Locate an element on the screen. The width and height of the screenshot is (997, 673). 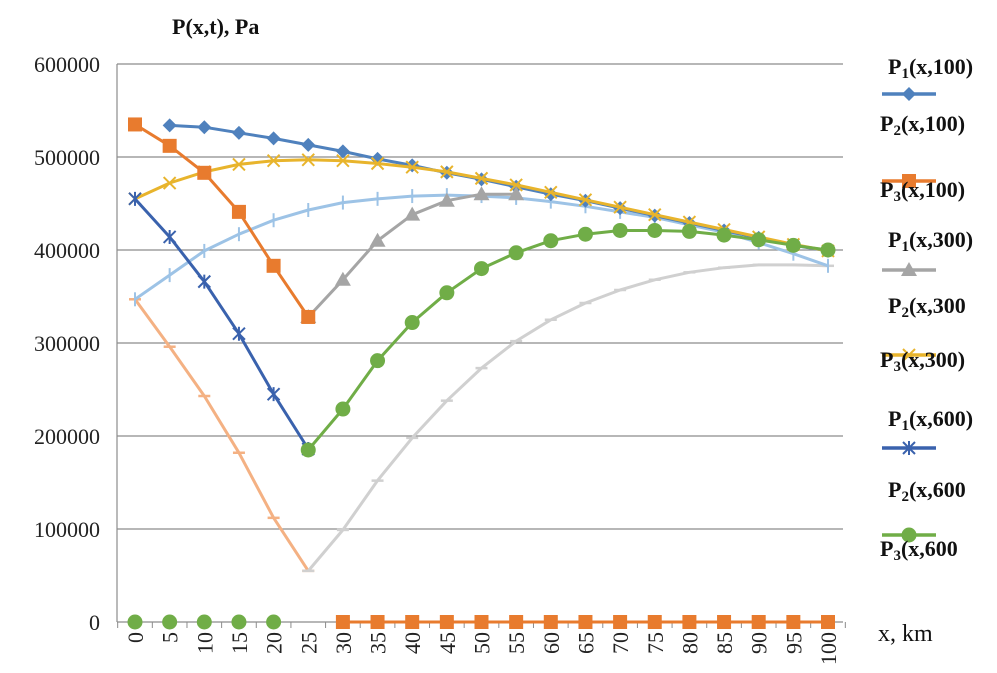
series-p4-x-600- is located at coordinates (222, 435).